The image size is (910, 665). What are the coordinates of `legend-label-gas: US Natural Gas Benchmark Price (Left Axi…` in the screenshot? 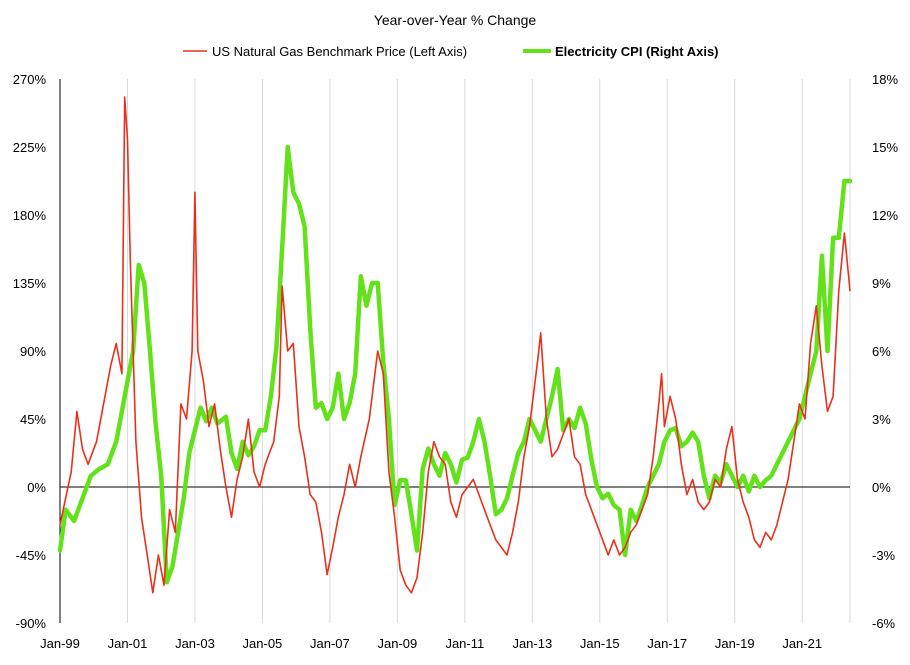 It's located at (339, 51).